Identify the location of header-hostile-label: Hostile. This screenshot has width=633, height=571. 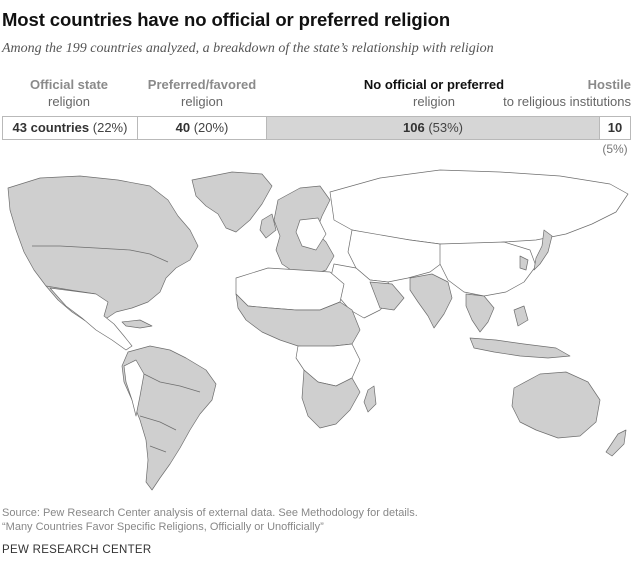
(609, 84).